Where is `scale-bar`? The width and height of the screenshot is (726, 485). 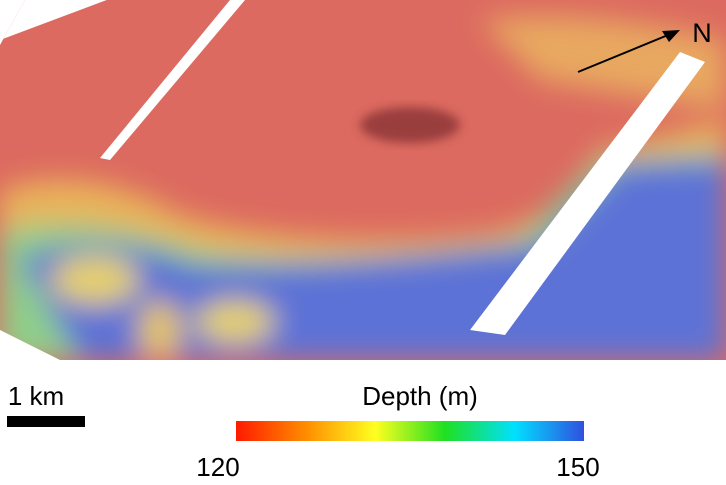
scale-bar is located at coordinates (46, 421).